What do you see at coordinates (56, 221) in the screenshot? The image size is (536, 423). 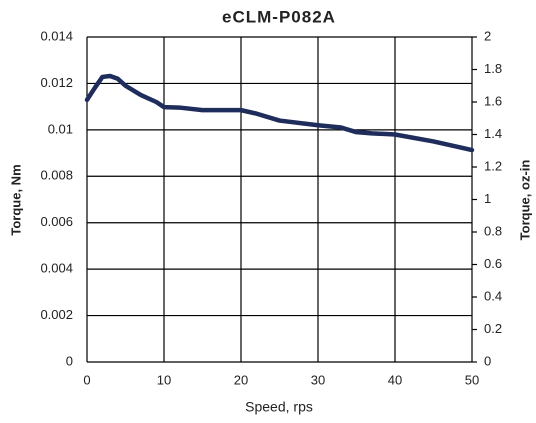 I see `y-tick-label: 0.006` at bounding box center [56, 221].